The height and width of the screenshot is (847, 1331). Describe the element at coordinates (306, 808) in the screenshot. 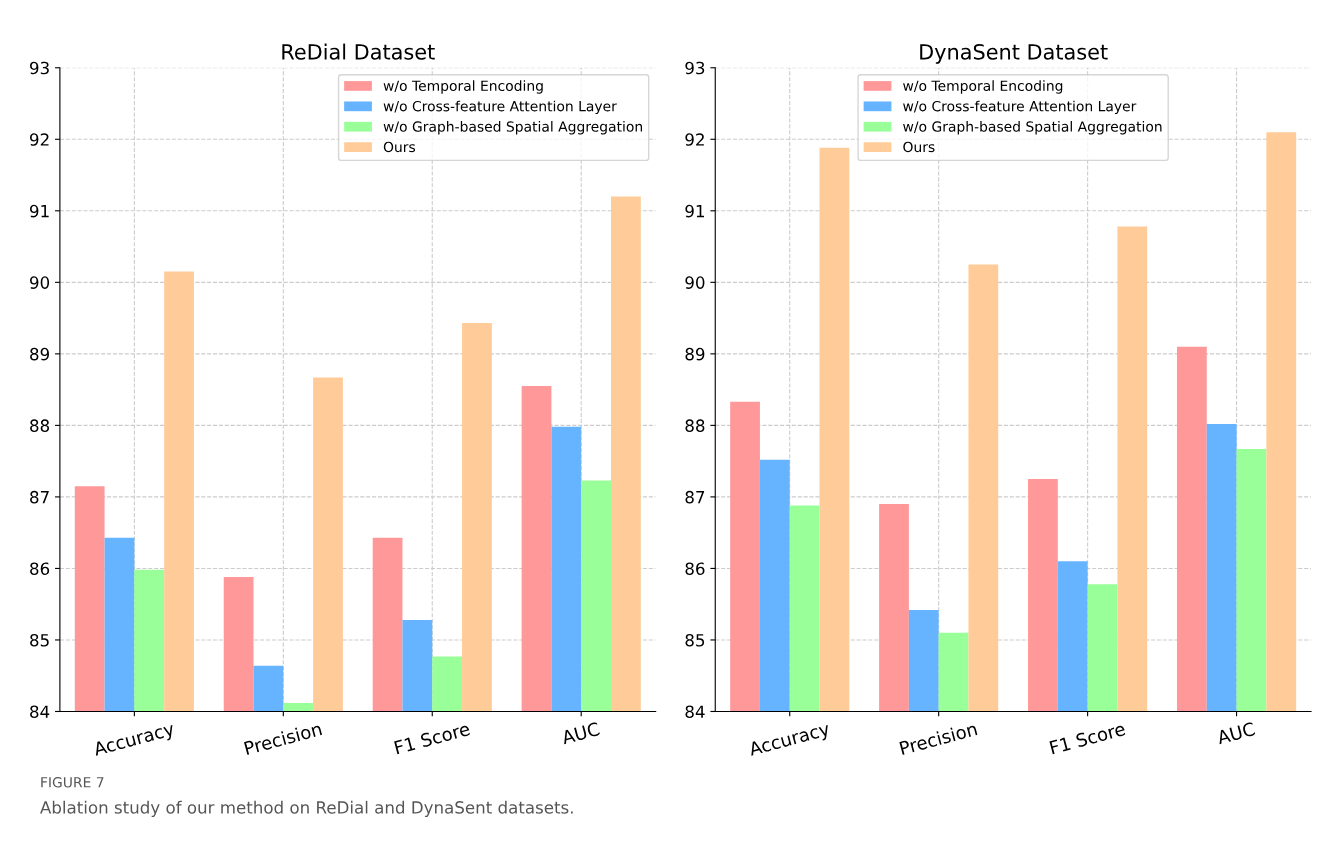

I see `text: Ablation study of our method on ReDial and DynaSent datasets.` at that location.